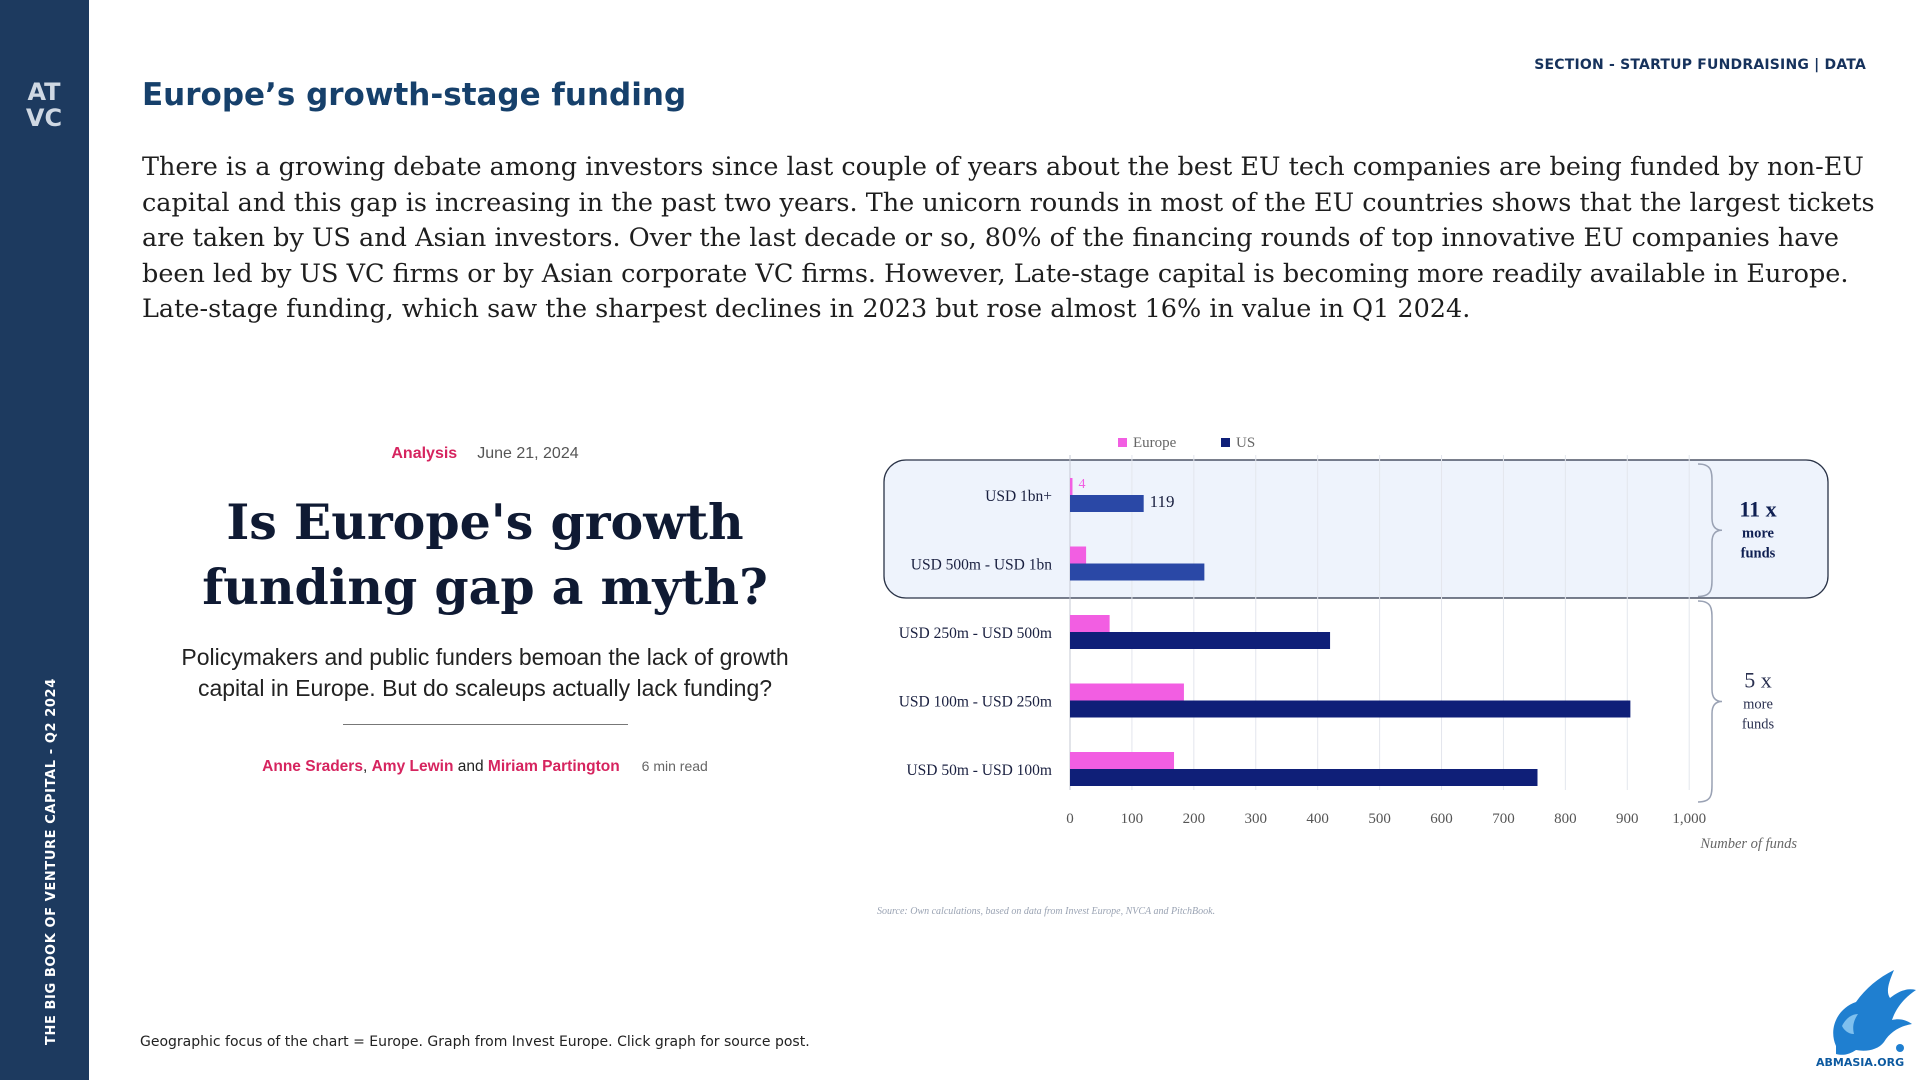 The image size is (1920, 1080). Describe the element at coordinates (674, 766) in the screenshot. I see `article-read-time: 6 min read` at that location.